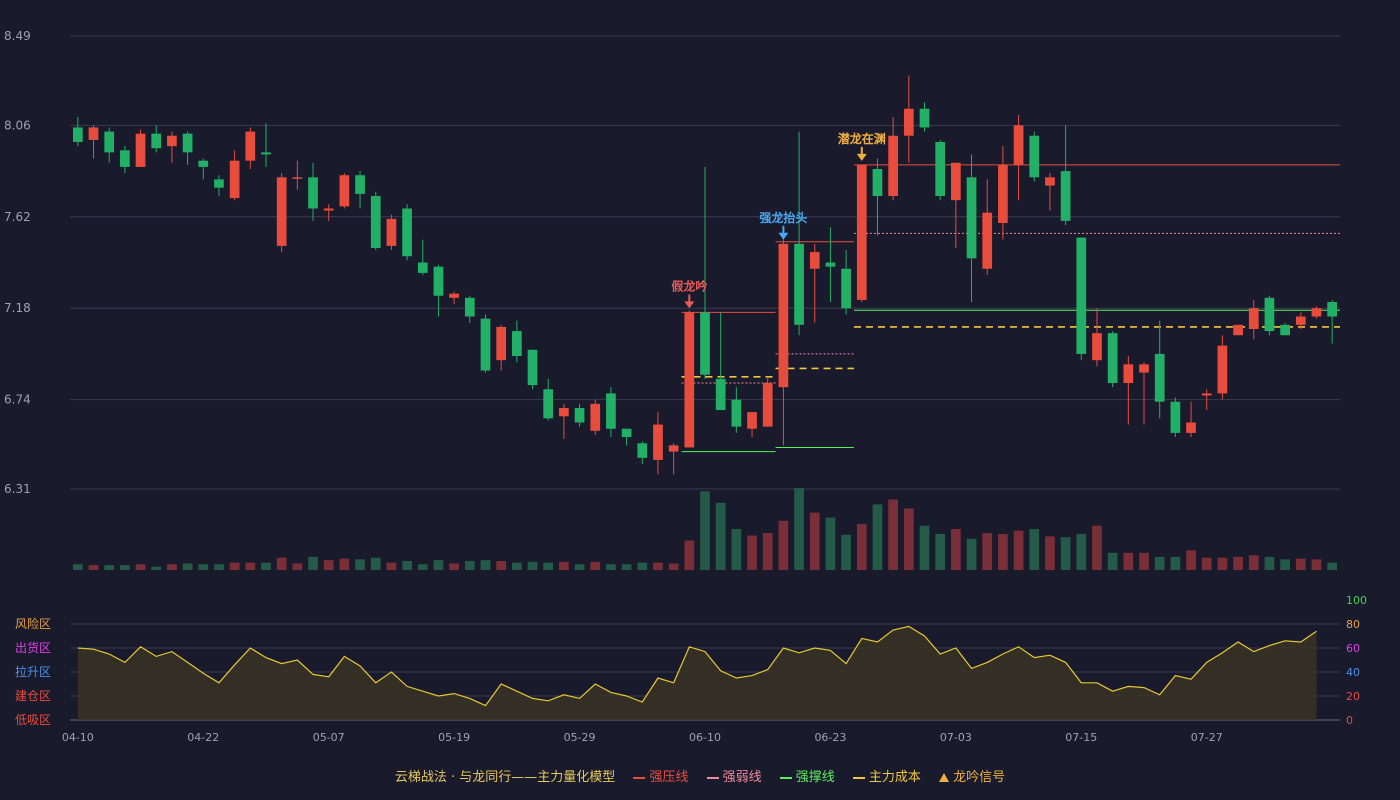 Image resolution: width=1400 pixels, height=800 pixels. I want to click on resist-line-swatch, so click(639, 777).